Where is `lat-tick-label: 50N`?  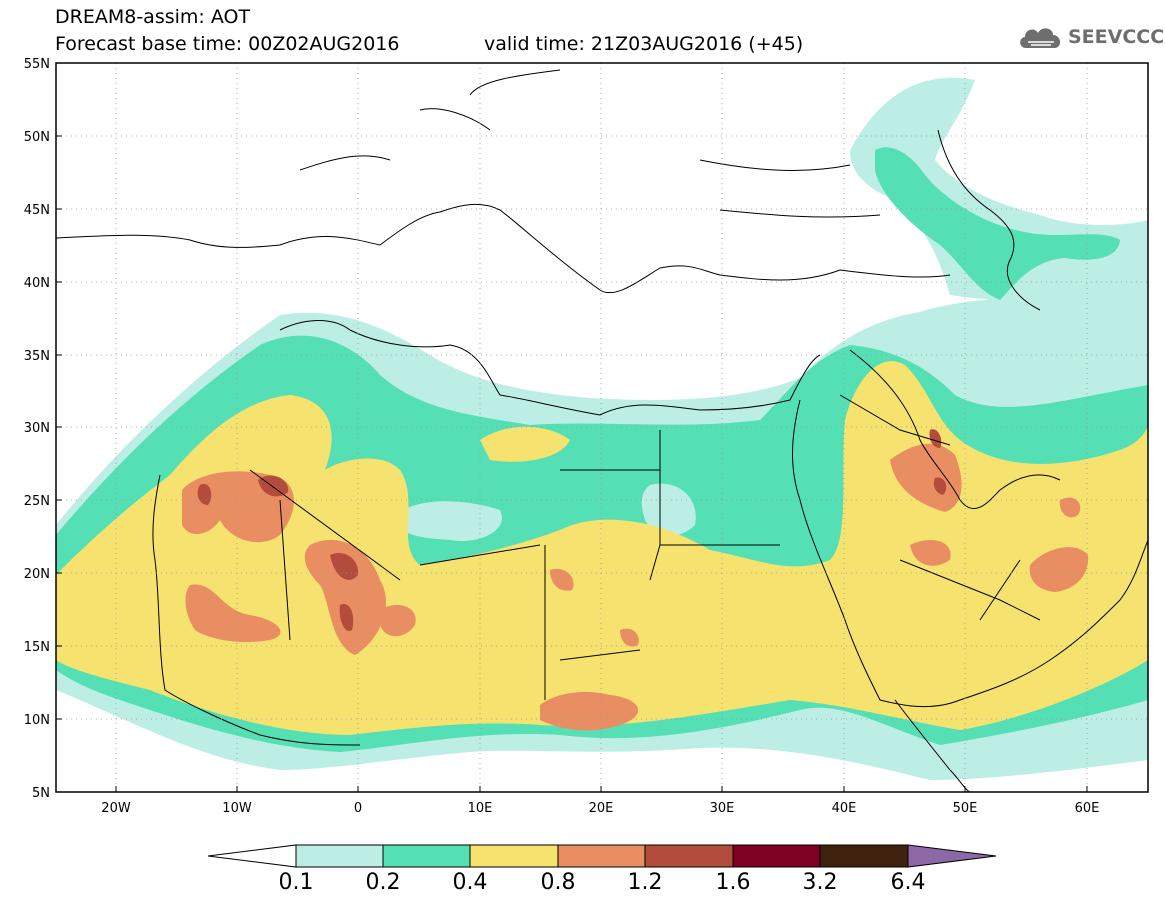 lat-tick-label: 50N is located at coordinates (37, 137).